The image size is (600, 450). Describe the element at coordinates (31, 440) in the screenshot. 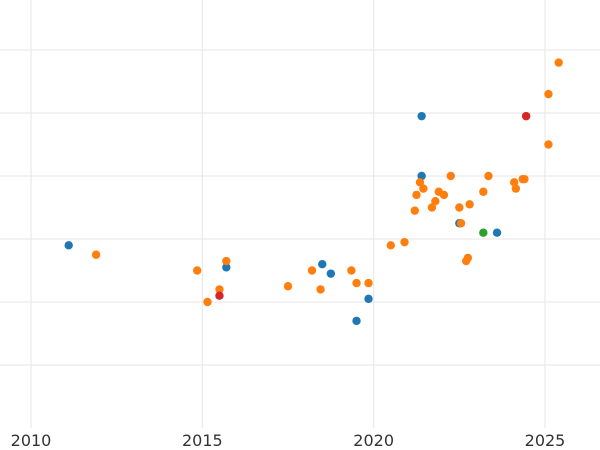

I see `x-tick-label: 2010` at that location.